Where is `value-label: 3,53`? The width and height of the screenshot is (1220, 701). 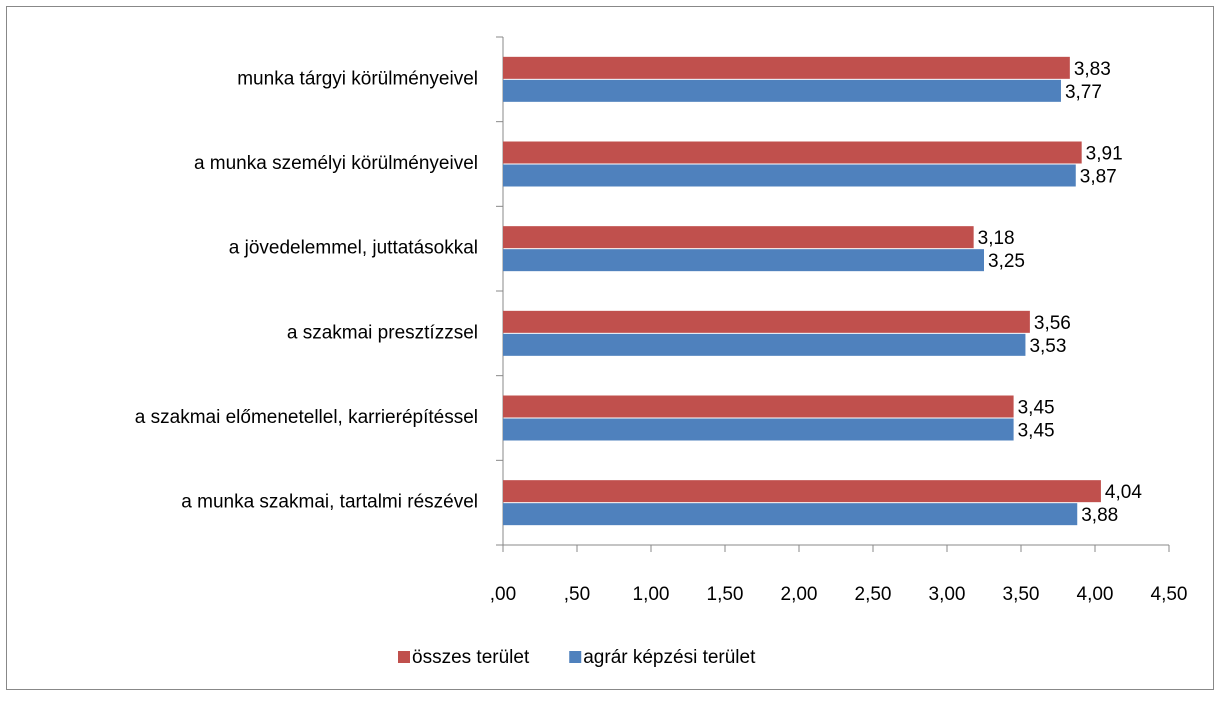 value-label: 3,53 is located at coordinates (1047, 346).